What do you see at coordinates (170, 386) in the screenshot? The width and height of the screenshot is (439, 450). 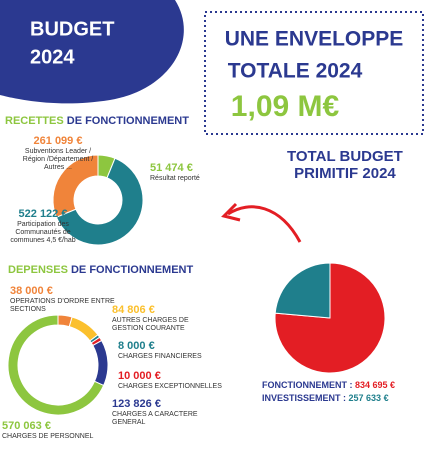 I see `category-label: CHARGES EXCEPTIONNELLES` at bounding box center [170, 386].